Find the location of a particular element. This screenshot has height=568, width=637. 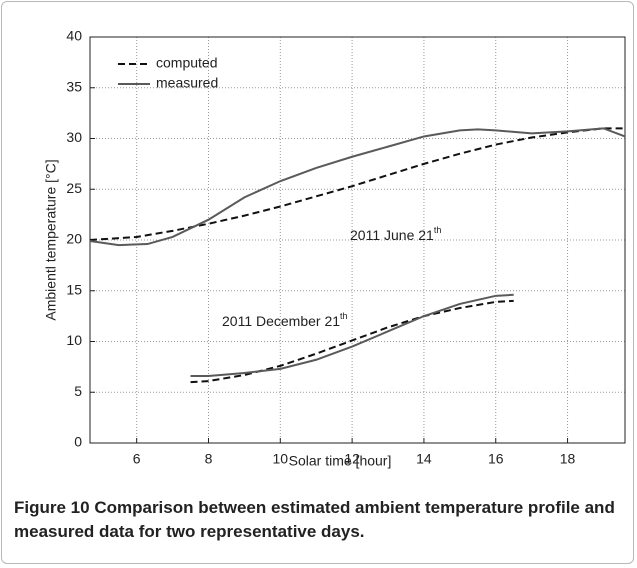

x-tick-label: 8 is located at coordinates (209, 459).